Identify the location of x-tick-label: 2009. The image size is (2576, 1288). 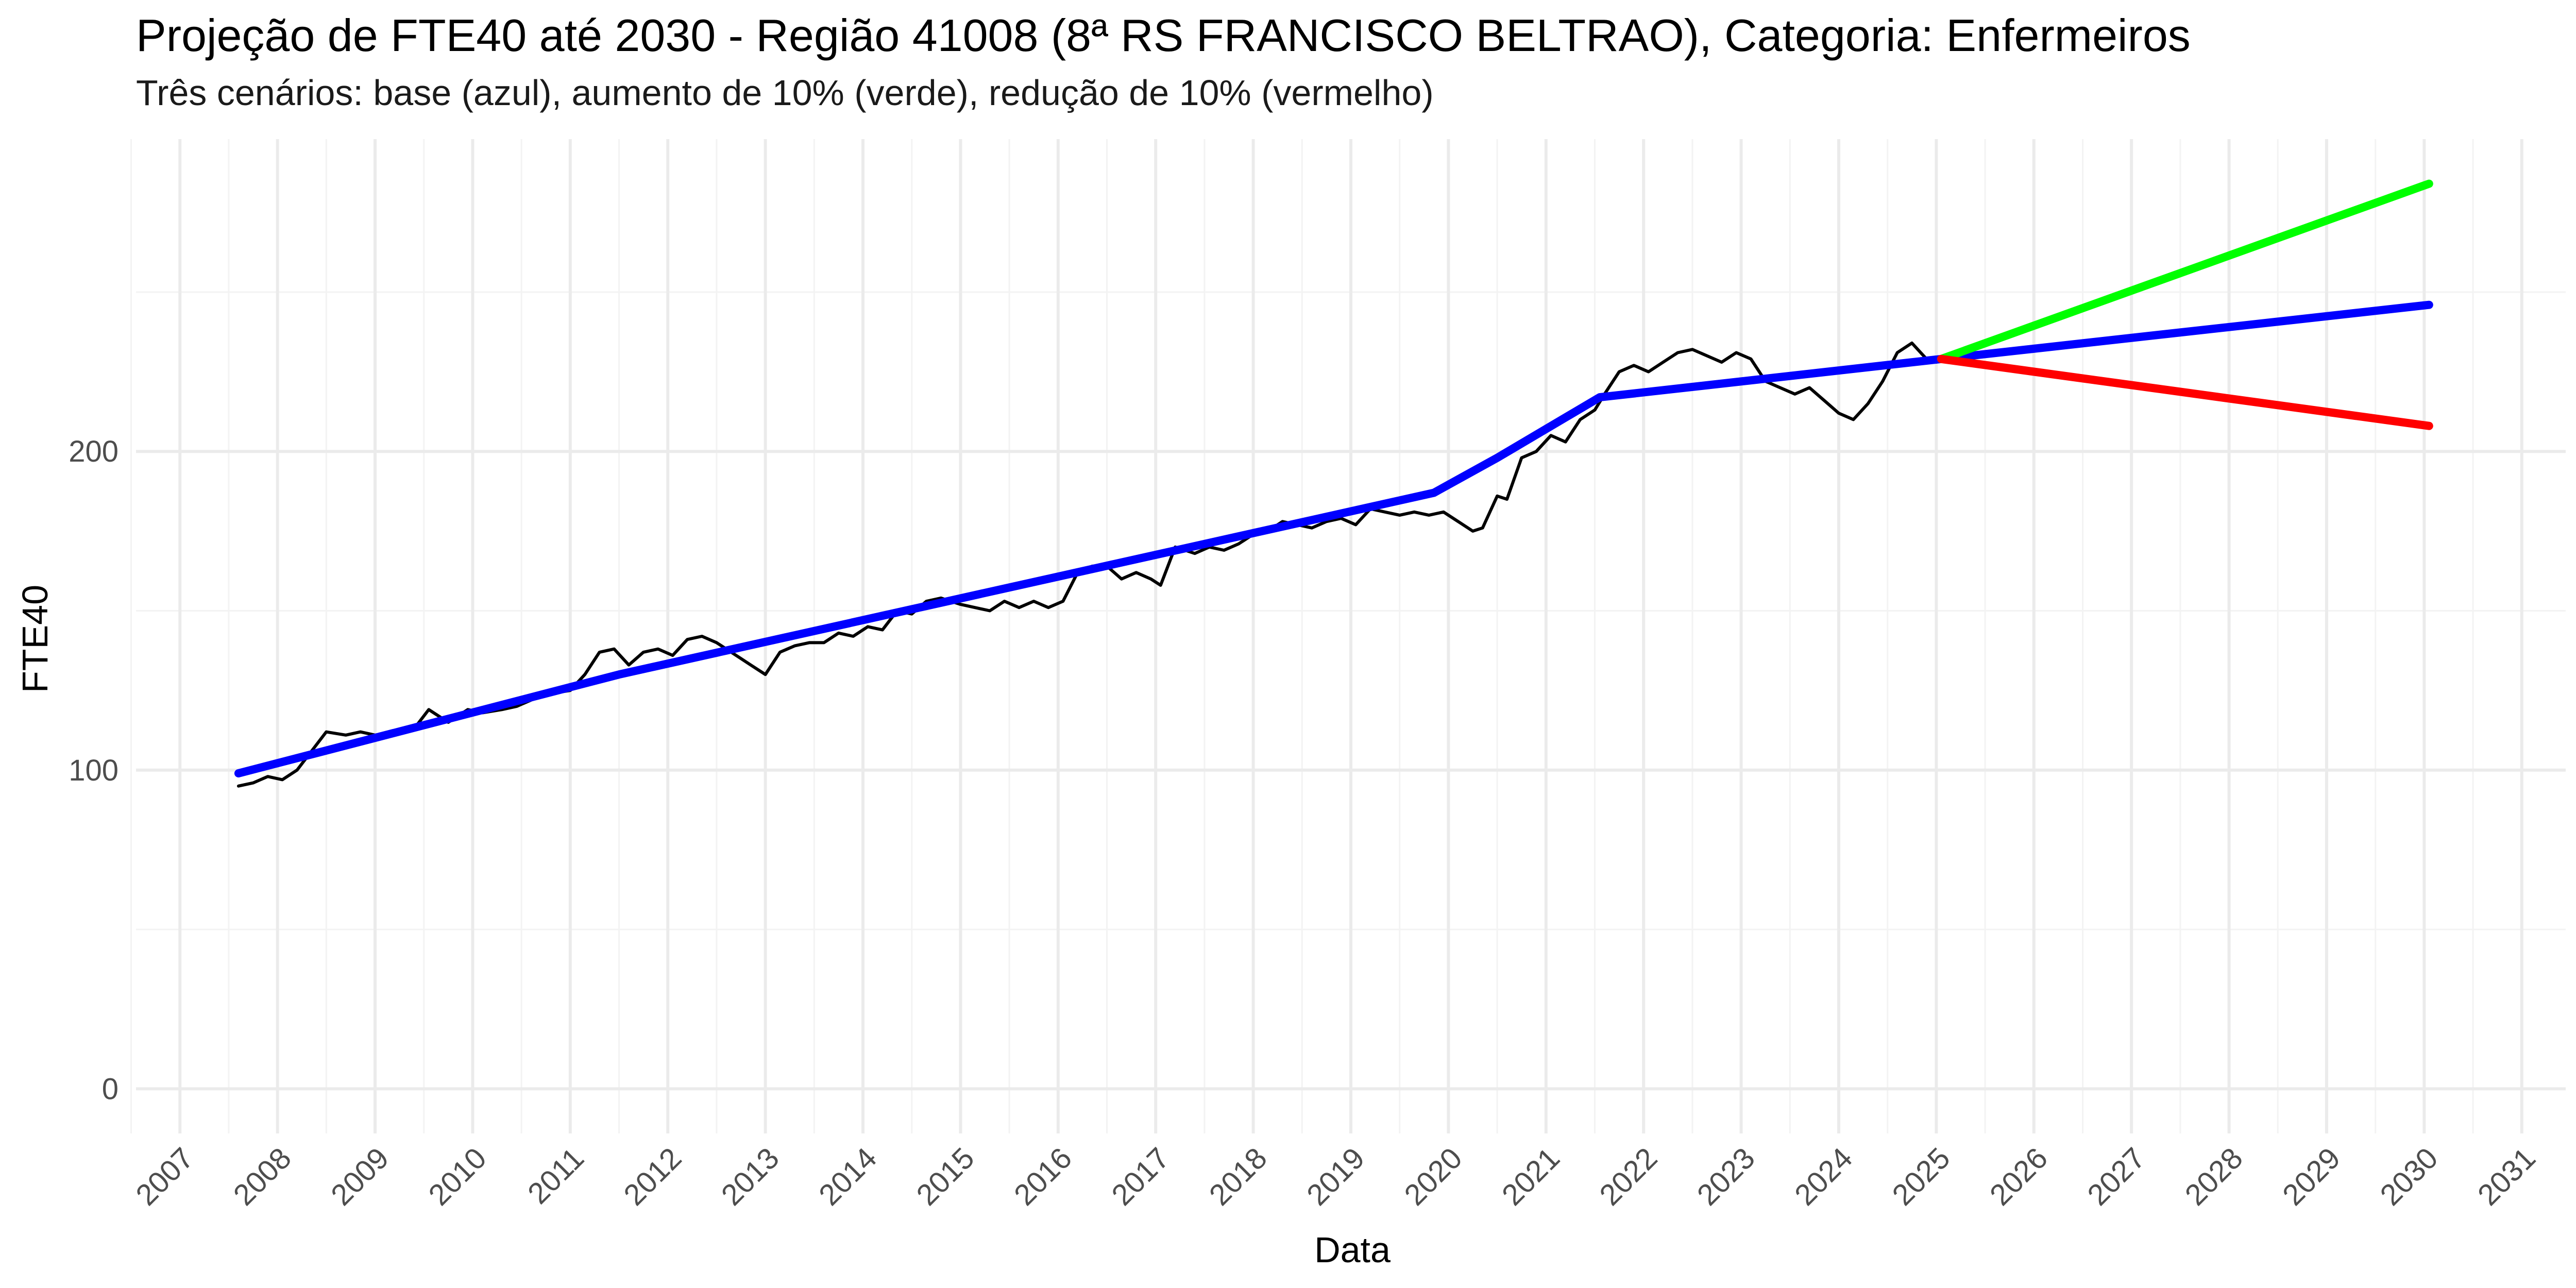
(360, 1176).